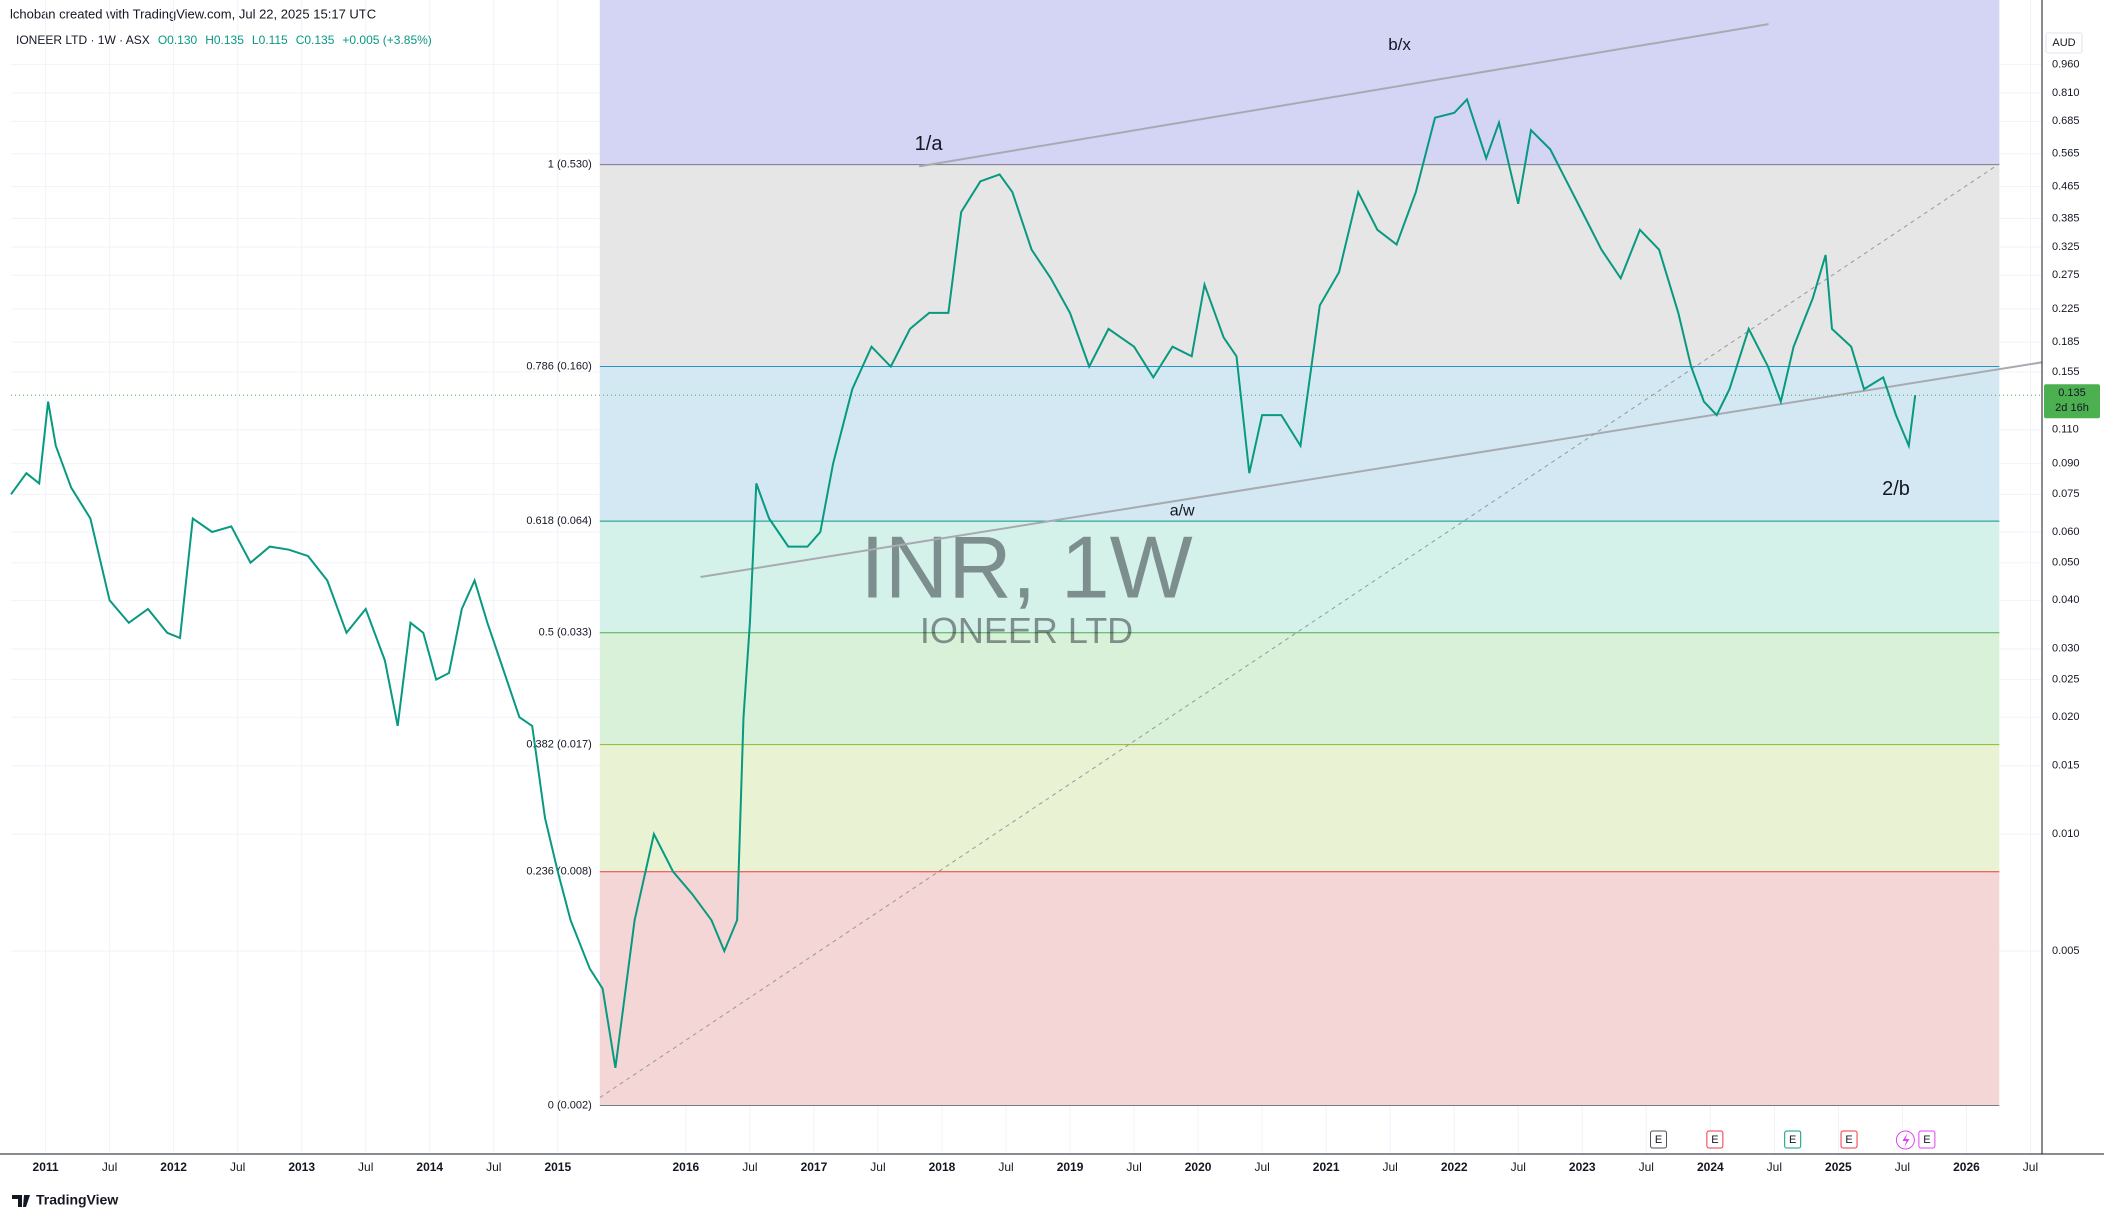 The image size is (2104, 1218). I want to click on fib-label: 0 (0.002), so click(570, 1105).